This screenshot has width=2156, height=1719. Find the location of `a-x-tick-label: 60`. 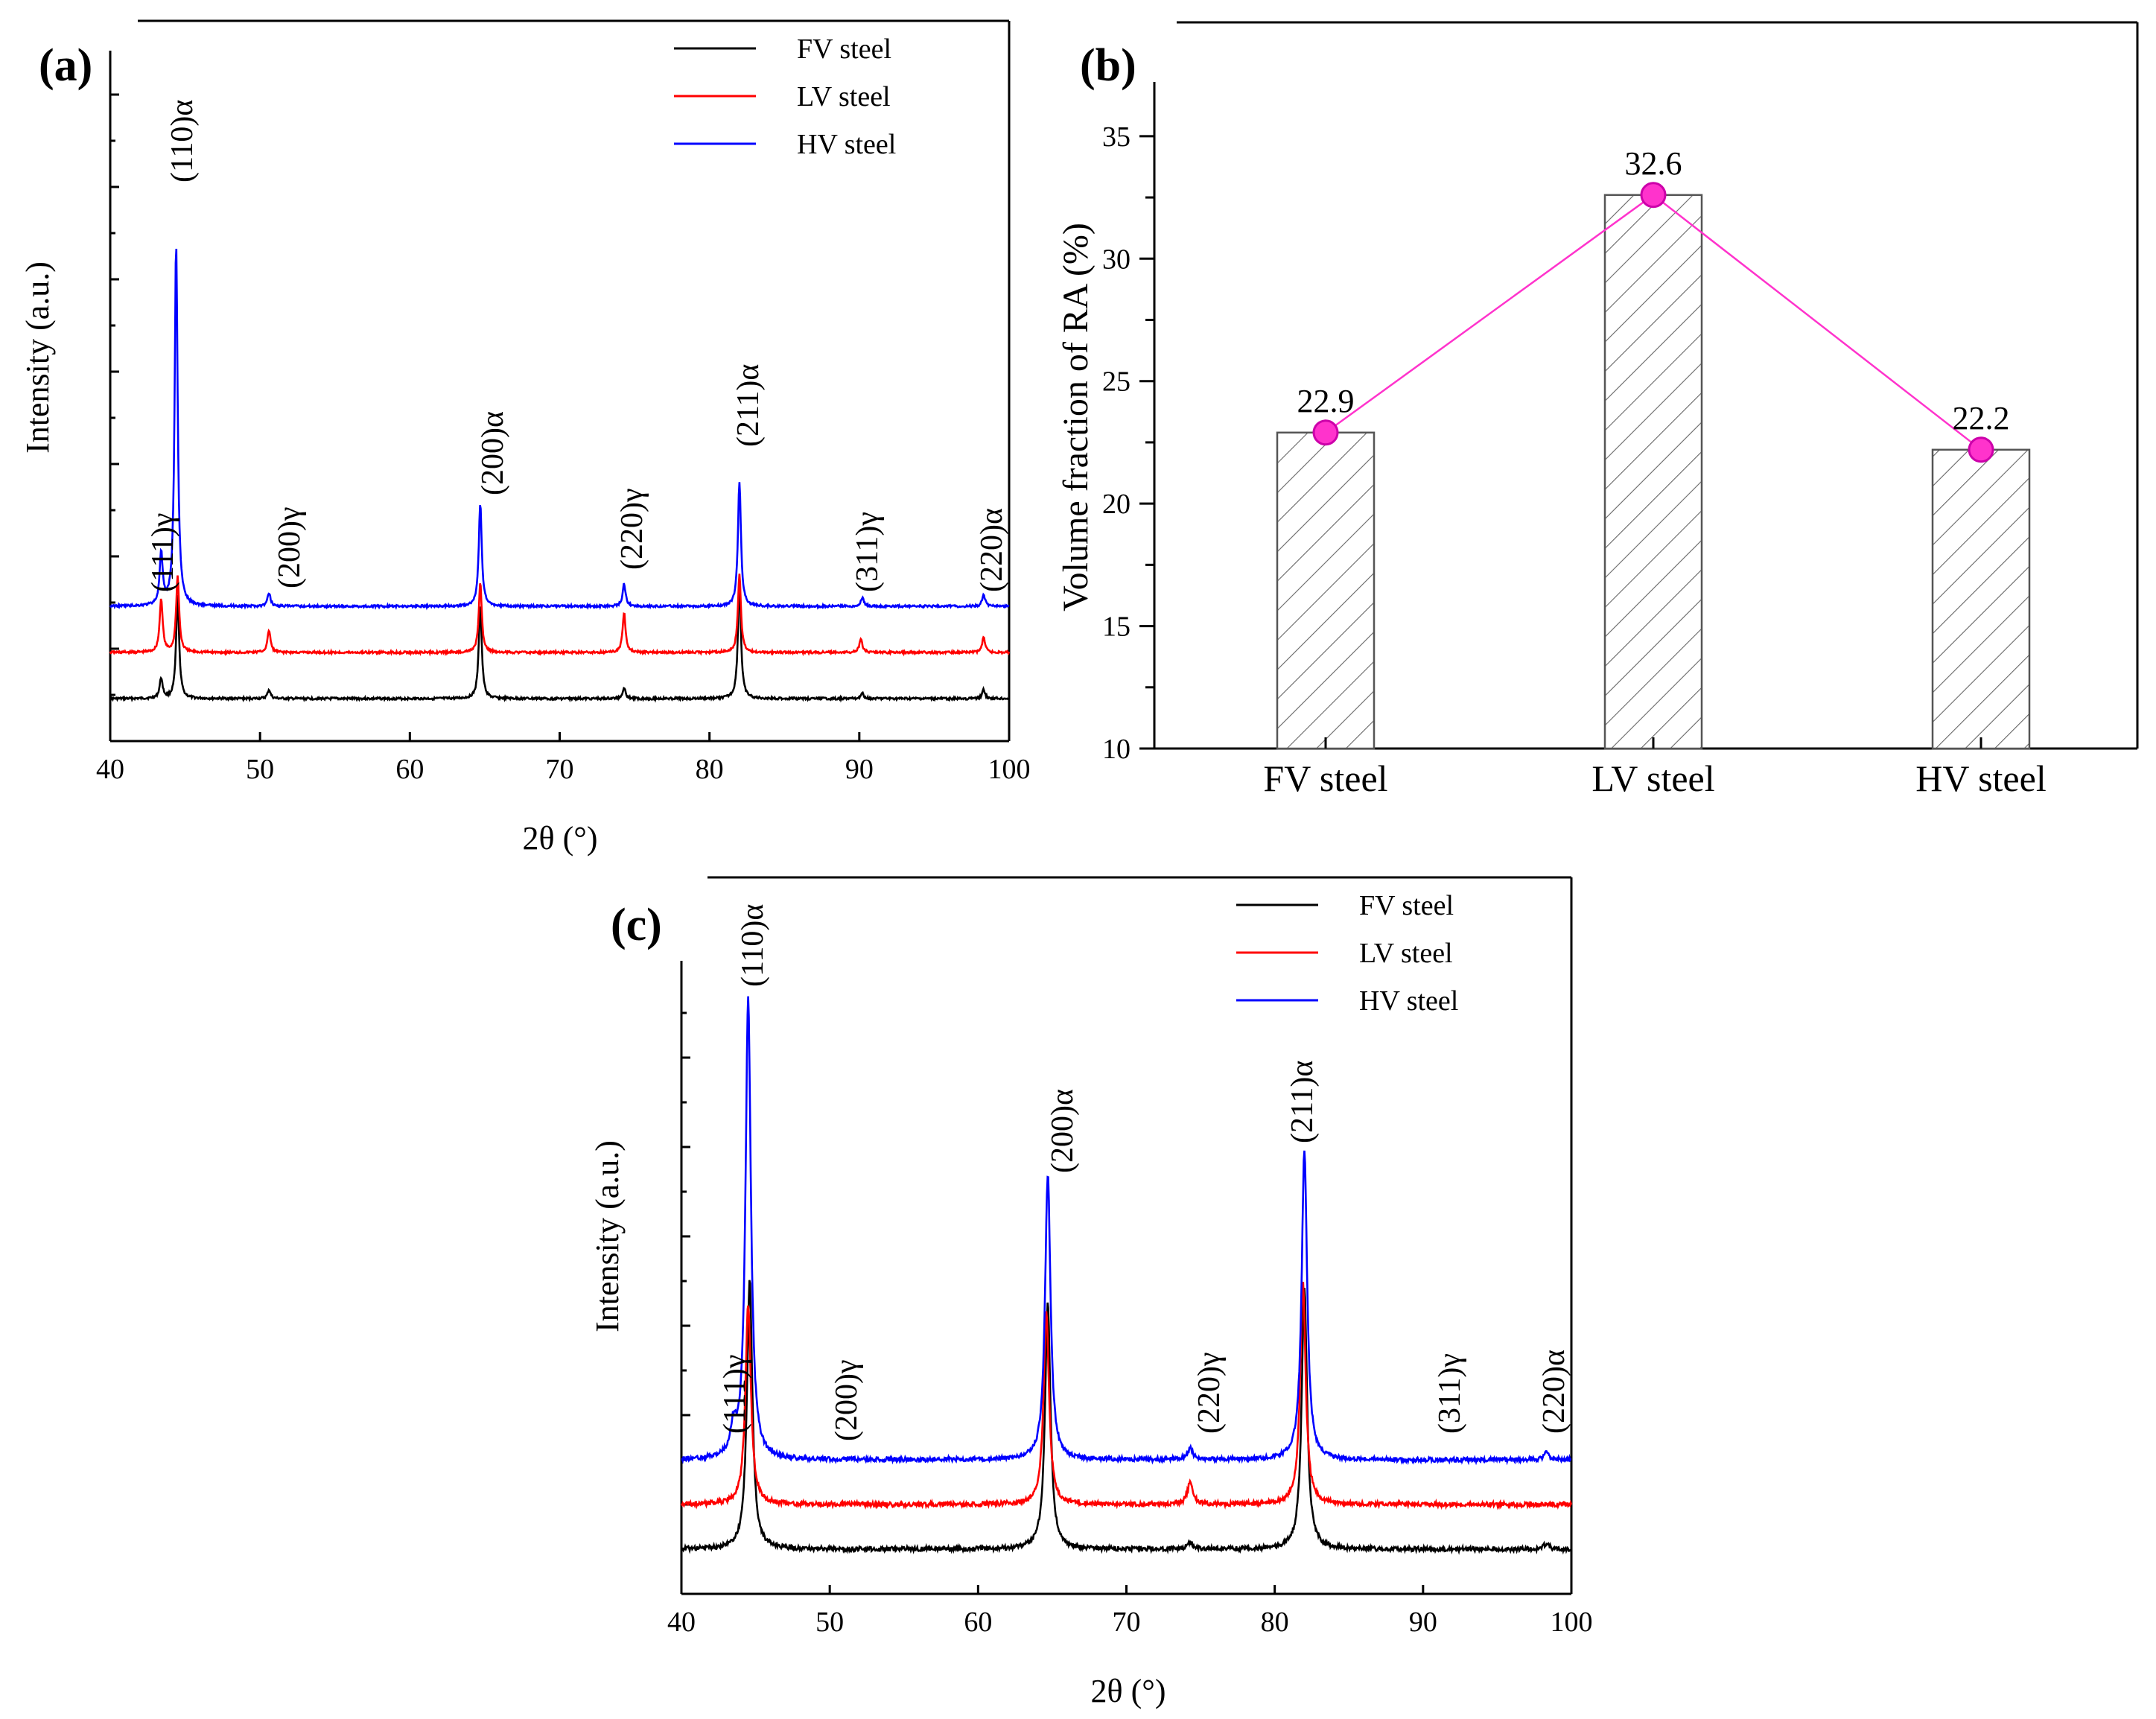

a-x-tick-label: 60 is located at coordinates (410, 769).